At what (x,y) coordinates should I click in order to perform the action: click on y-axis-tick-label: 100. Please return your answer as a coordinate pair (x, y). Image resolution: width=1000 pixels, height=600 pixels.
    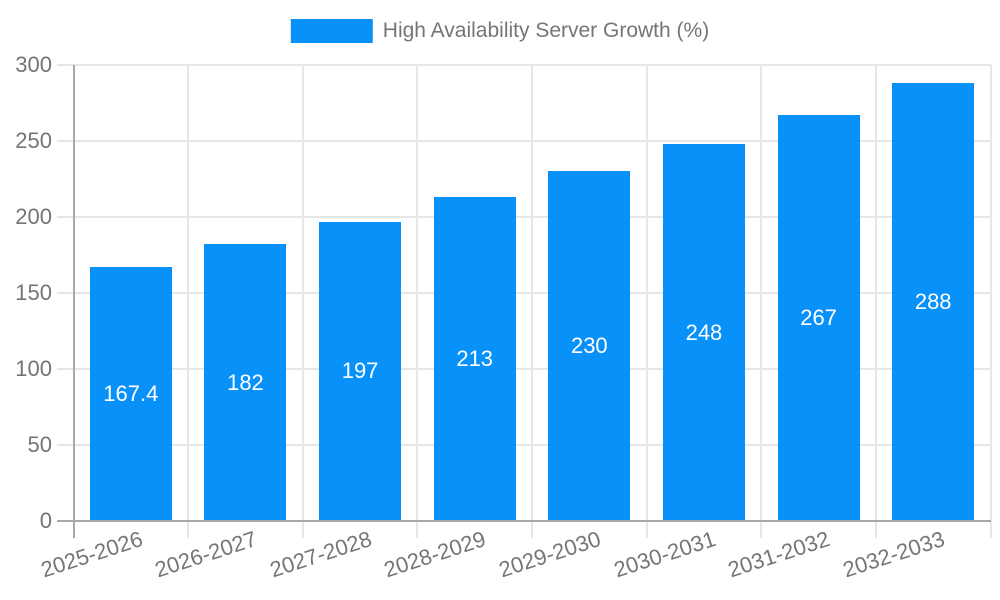
    Looking at the image, I should click on (33, 368).